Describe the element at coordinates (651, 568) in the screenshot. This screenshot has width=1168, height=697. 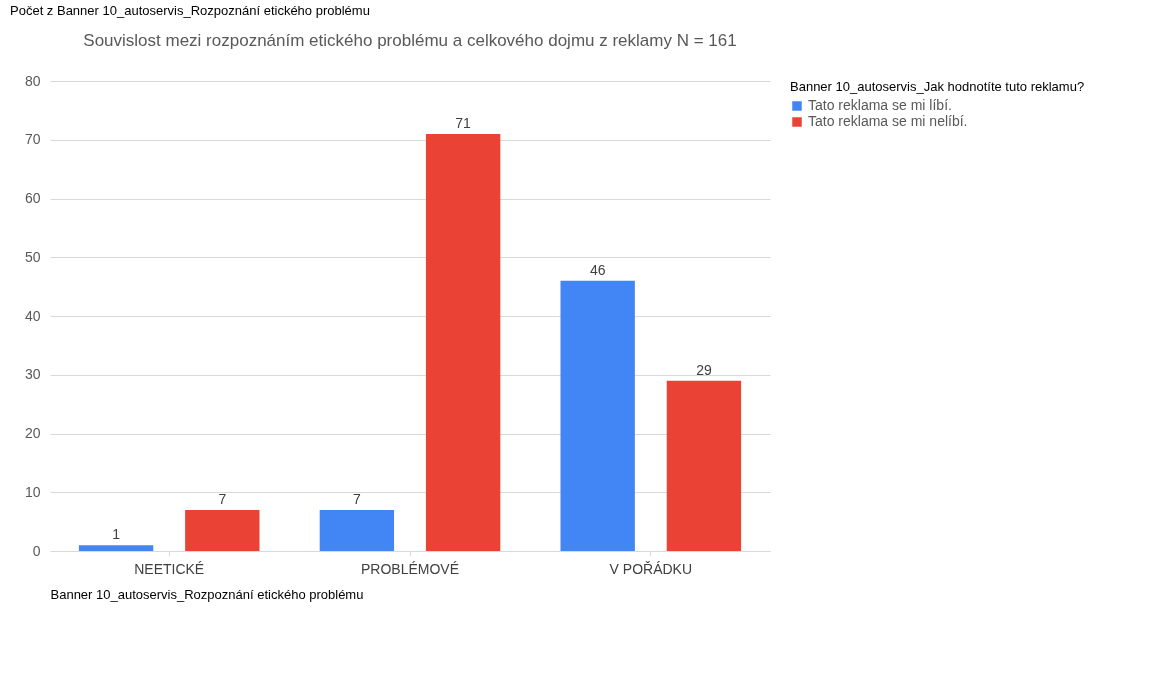
I see `x-tick-label: V POŘÁDKU` at that location.